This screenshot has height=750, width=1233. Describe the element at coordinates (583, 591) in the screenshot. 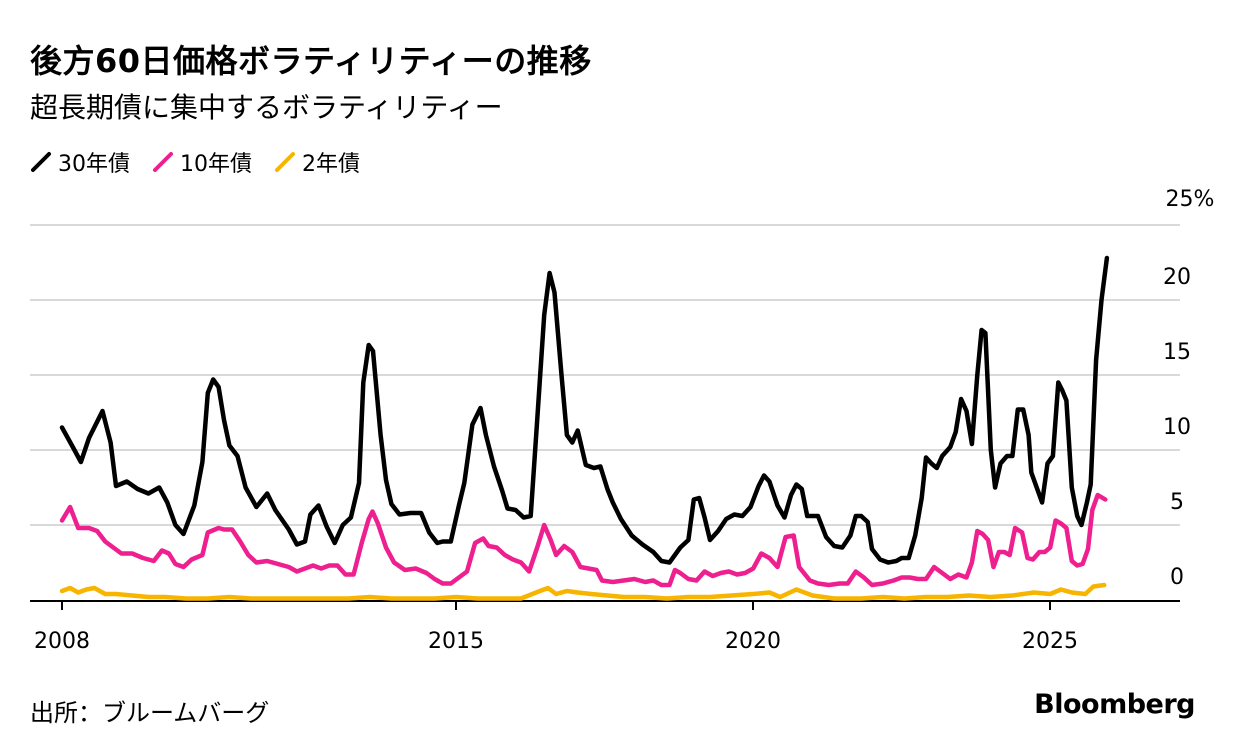

I see `series-line-2y` at that location.